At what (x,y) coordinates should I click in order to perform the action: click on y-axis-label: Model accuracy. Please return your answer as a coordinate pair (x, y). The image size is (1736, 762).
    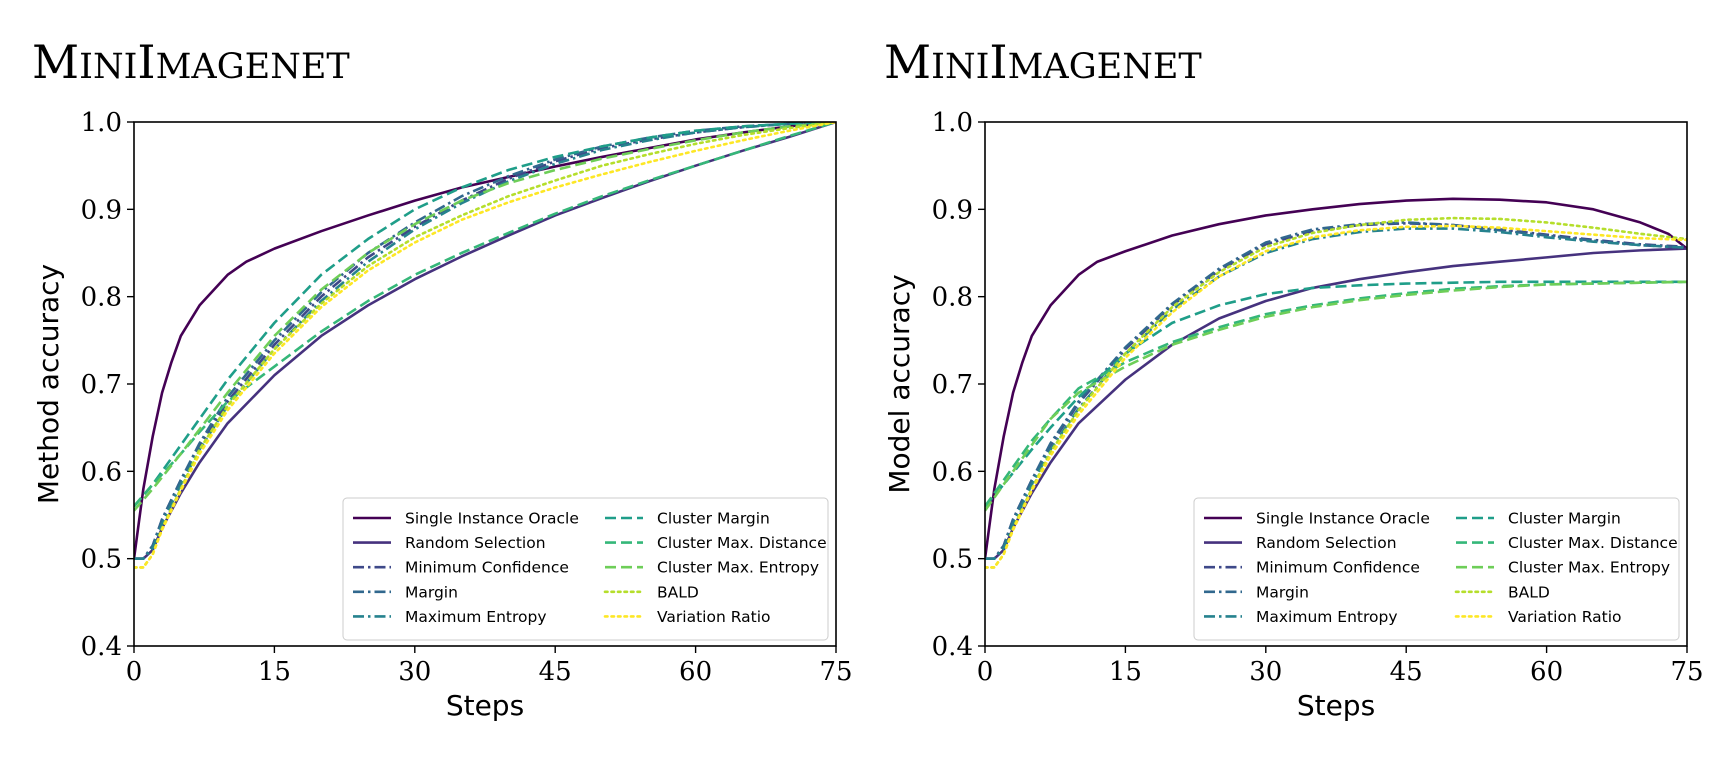
    Looking at the image, I should click on (899, 383).